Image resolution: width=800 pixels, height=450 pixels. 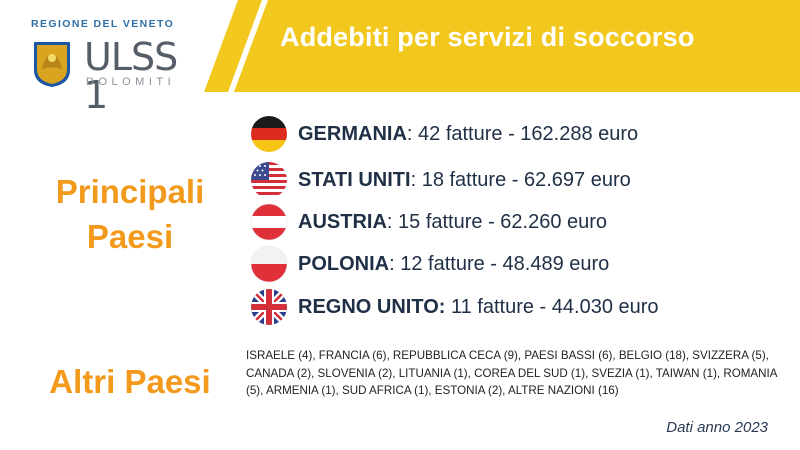 What do you see at coordinates (269, 222) in the screenshot?
I see `austria-flag-icon` at bounding box center [269, 222].